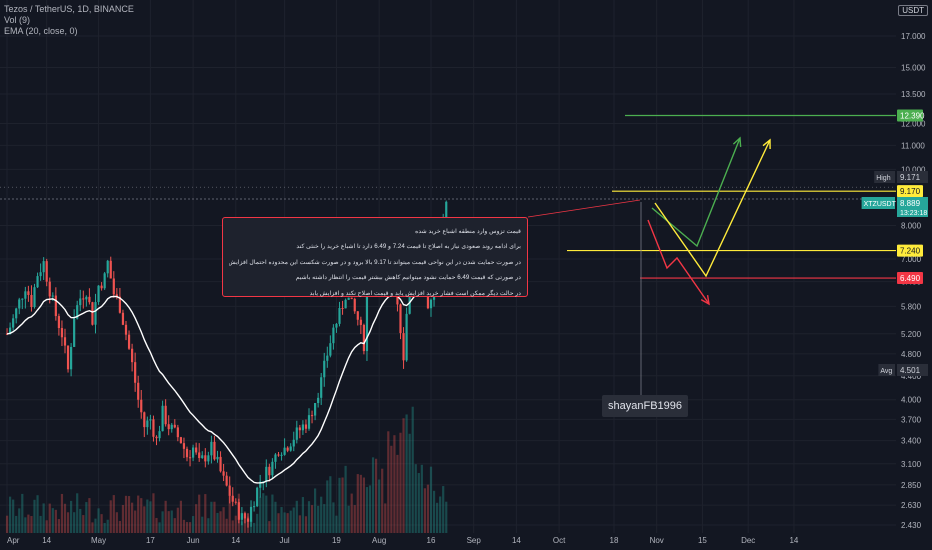 The height and width of the screenshot is (550, 932). I want to click on level-tag-label: 12.390, so click(912, 116).